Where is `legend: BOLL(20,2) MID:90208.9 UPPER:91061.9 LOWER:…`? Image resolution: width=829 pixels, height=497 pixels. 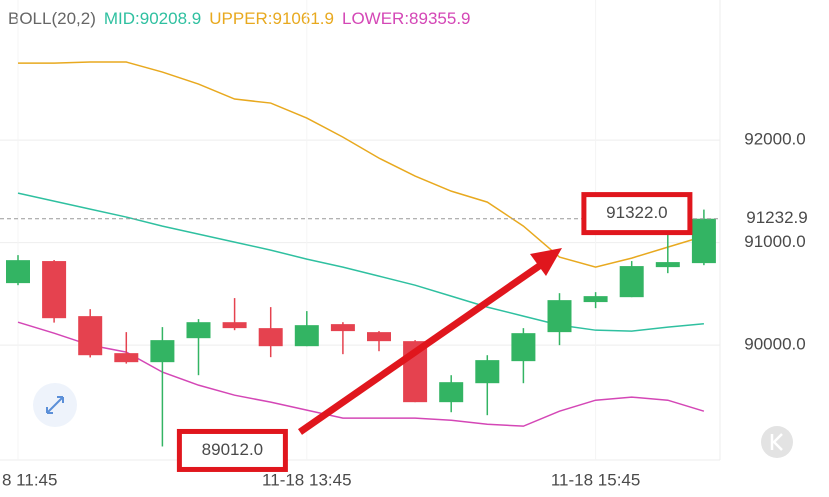
legend: BOLL(20,2) MID:90208.9 UPPER:91061.9 LOWER:… is located at coordinates (239, 18).